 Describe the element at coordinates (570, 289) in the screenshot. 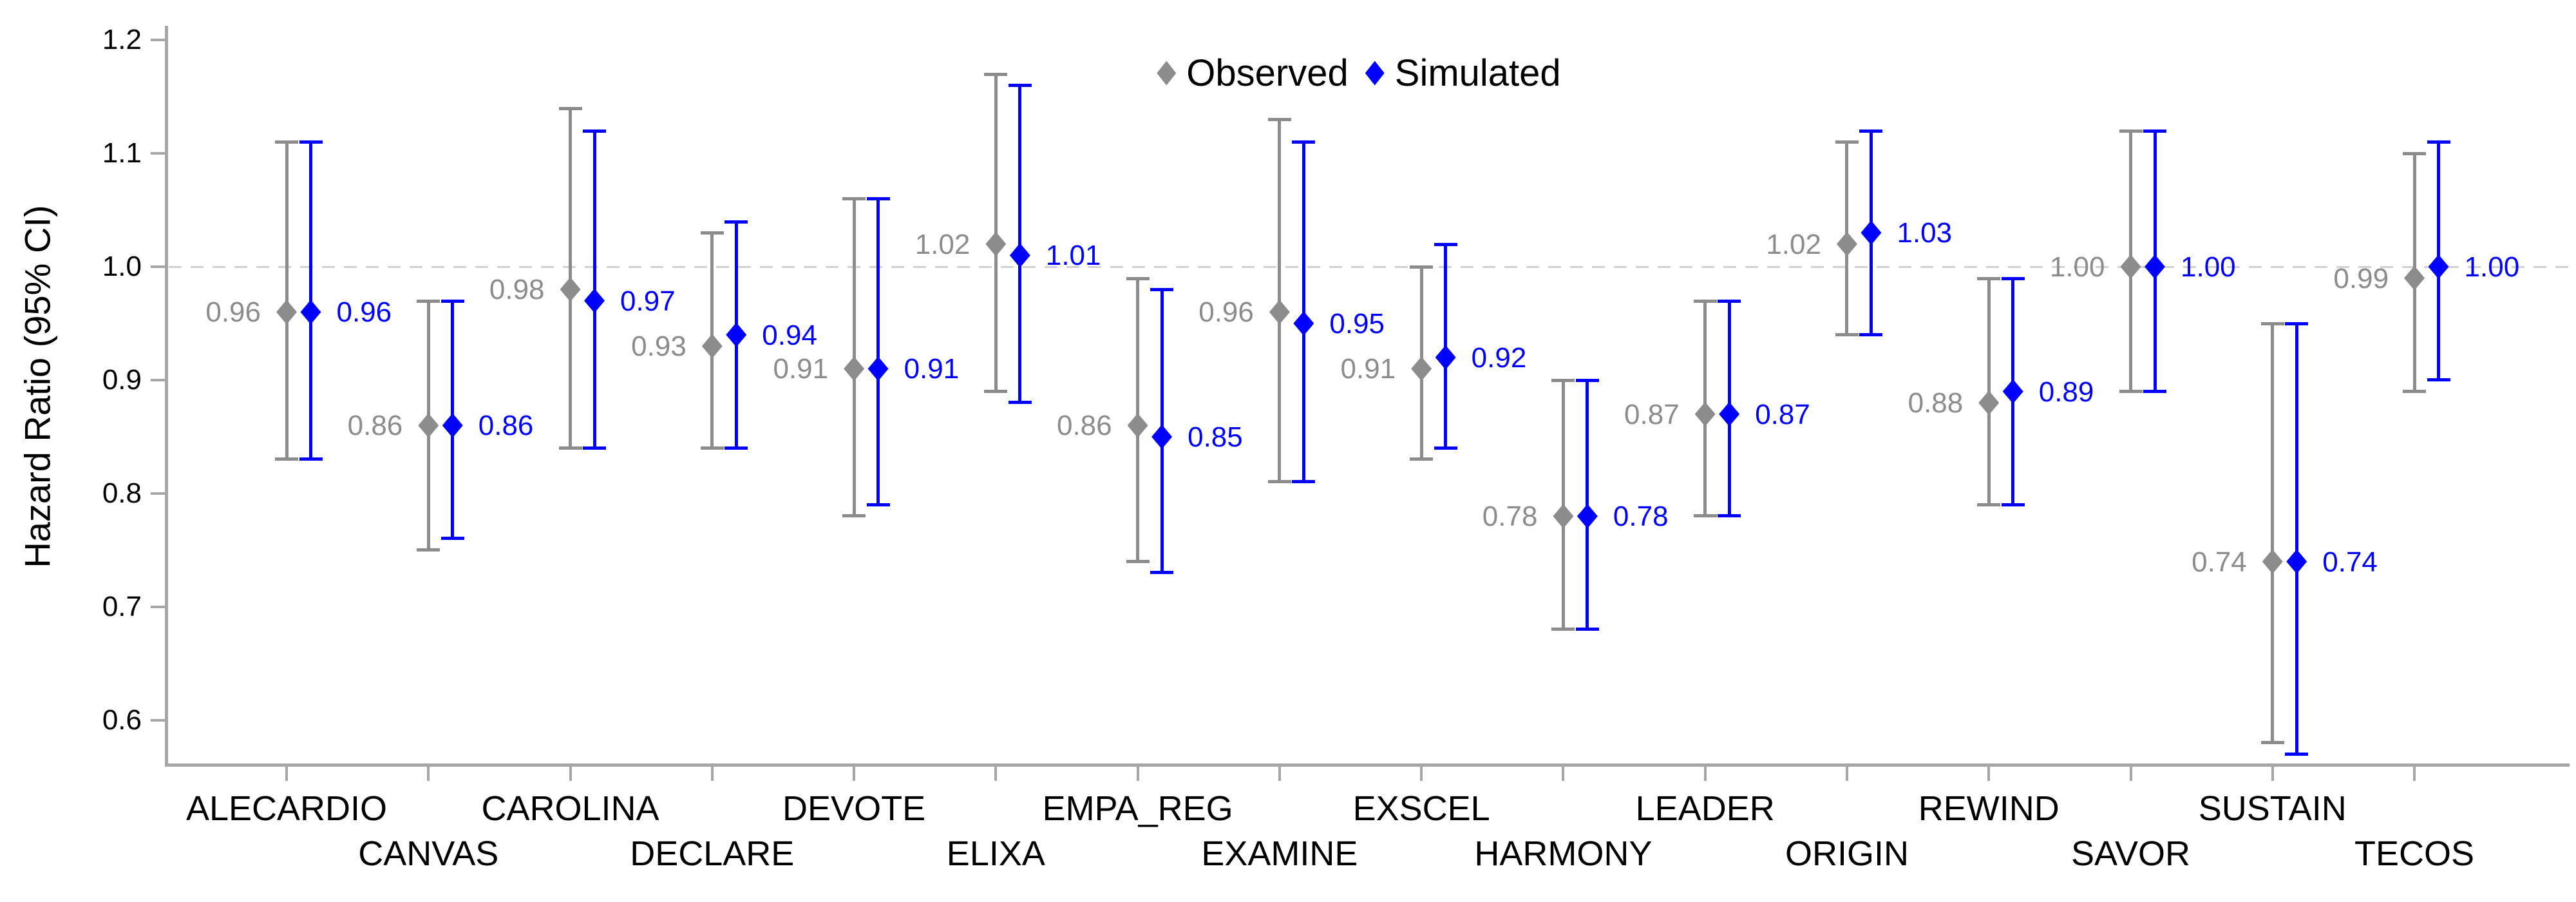

I see `observed-marker-carolina` at that location.